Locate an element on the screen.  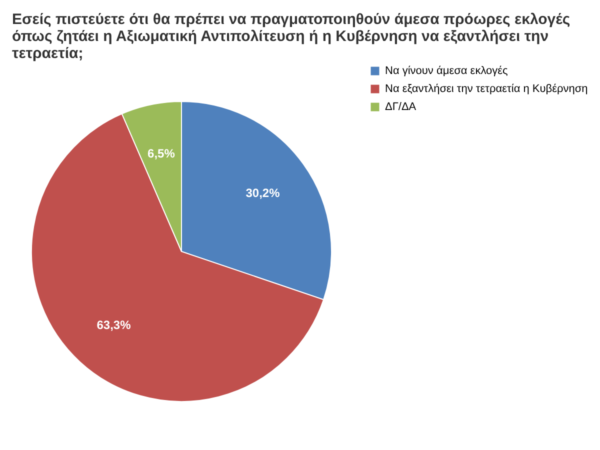
legend-label: Να εξαντλήσει την τετραετία η Κυβέρνηση is located at coordinates (486, 89).